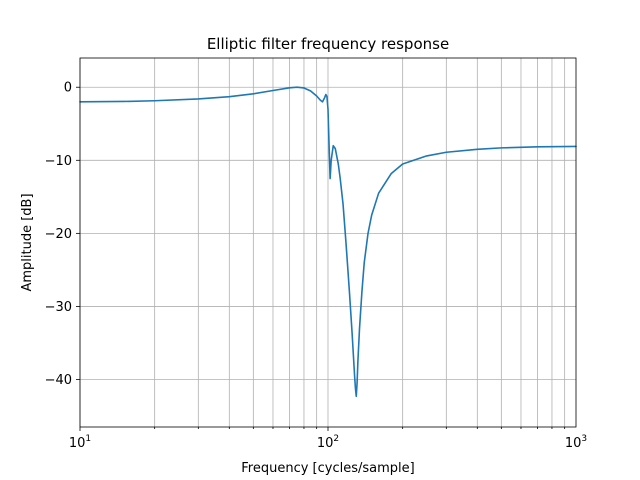 This screenshot has height=480, width=640. I want to click on y-tick-label: −10, so click(58, 161).